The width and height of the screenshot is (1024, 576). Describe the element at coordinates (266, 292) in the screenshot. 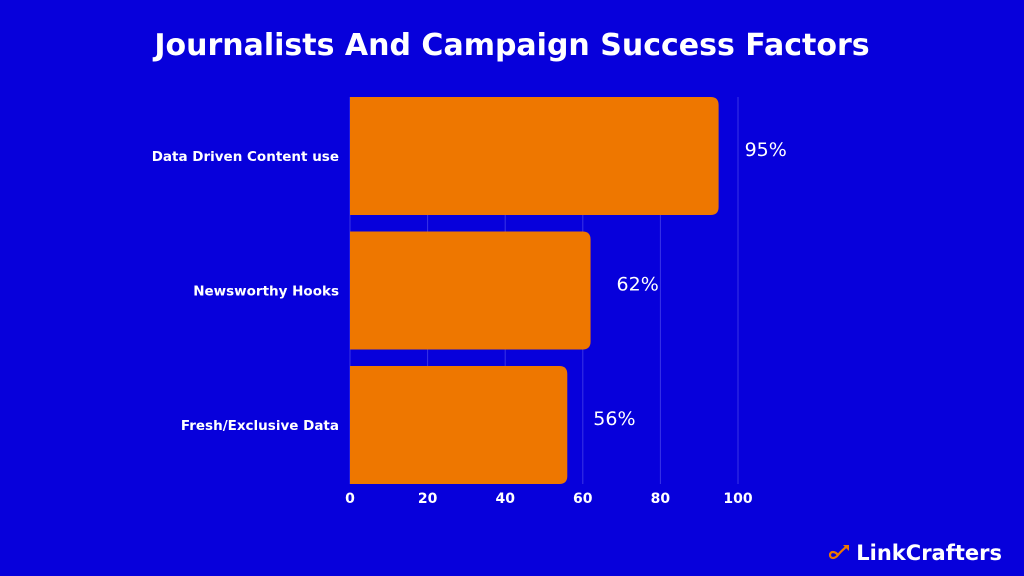

I see `category-label: Newsworthy Hooks` at that location.